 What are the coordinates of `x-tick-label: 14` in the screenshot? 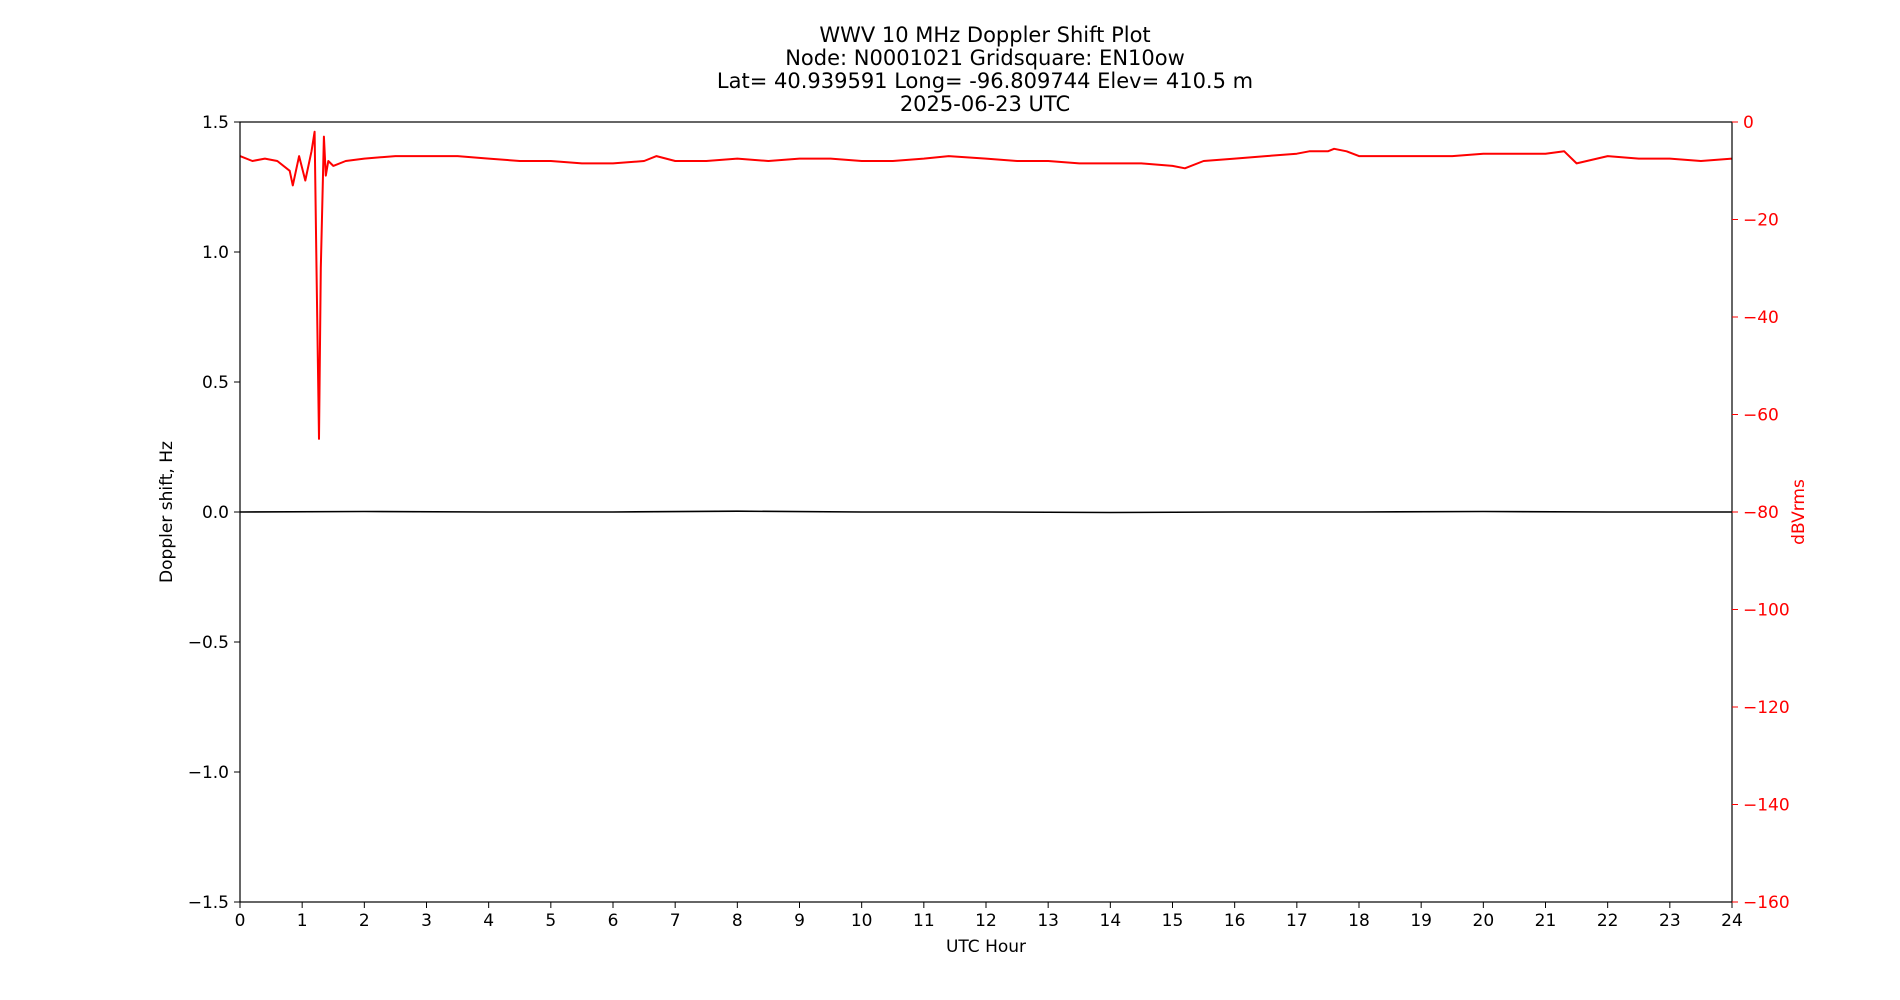 It's located at (1111, 921).